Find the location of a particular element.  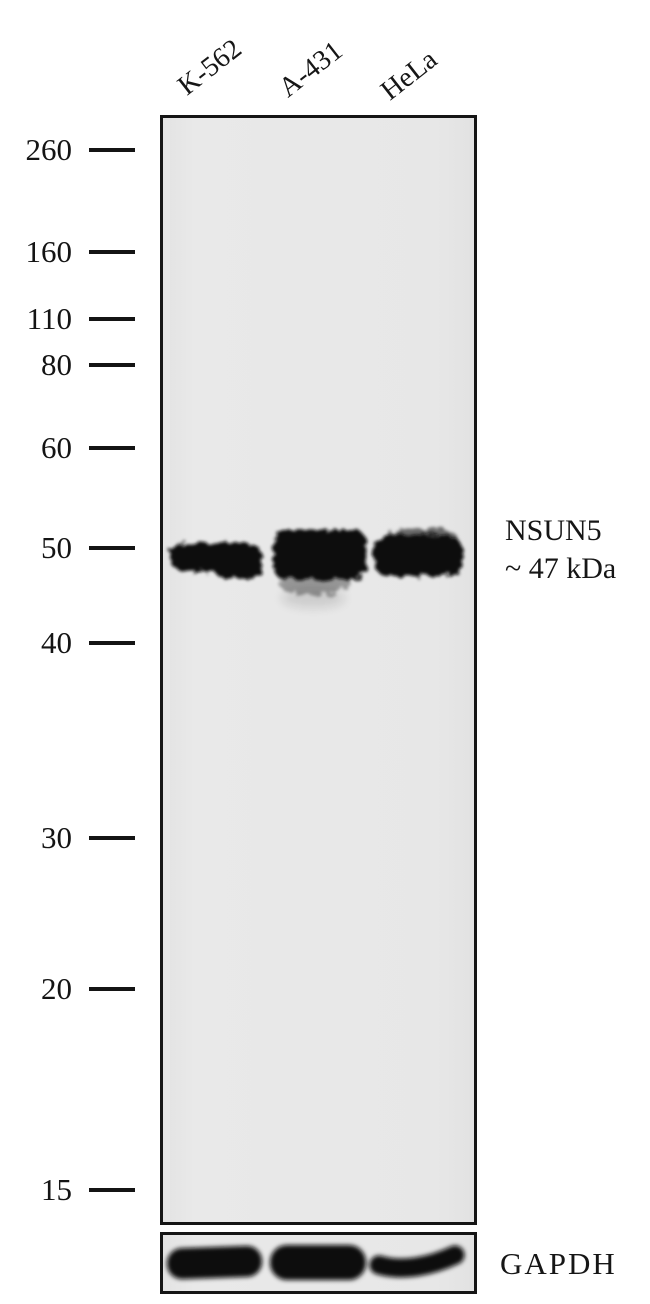

loading-control-label: GAPDH is located at coordinates (558, 1263).